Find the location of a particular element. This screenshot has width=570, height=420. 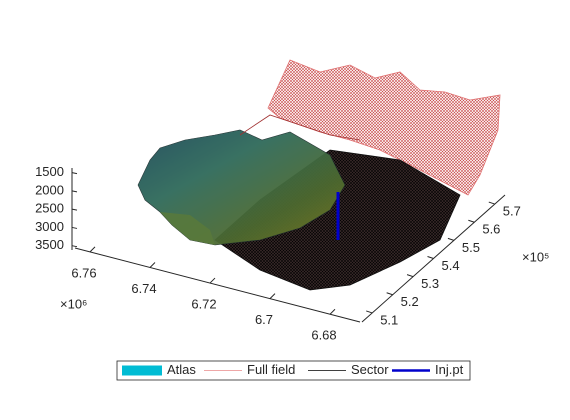

y-tick-label: 5.1 is located at coordinates (389, 319).